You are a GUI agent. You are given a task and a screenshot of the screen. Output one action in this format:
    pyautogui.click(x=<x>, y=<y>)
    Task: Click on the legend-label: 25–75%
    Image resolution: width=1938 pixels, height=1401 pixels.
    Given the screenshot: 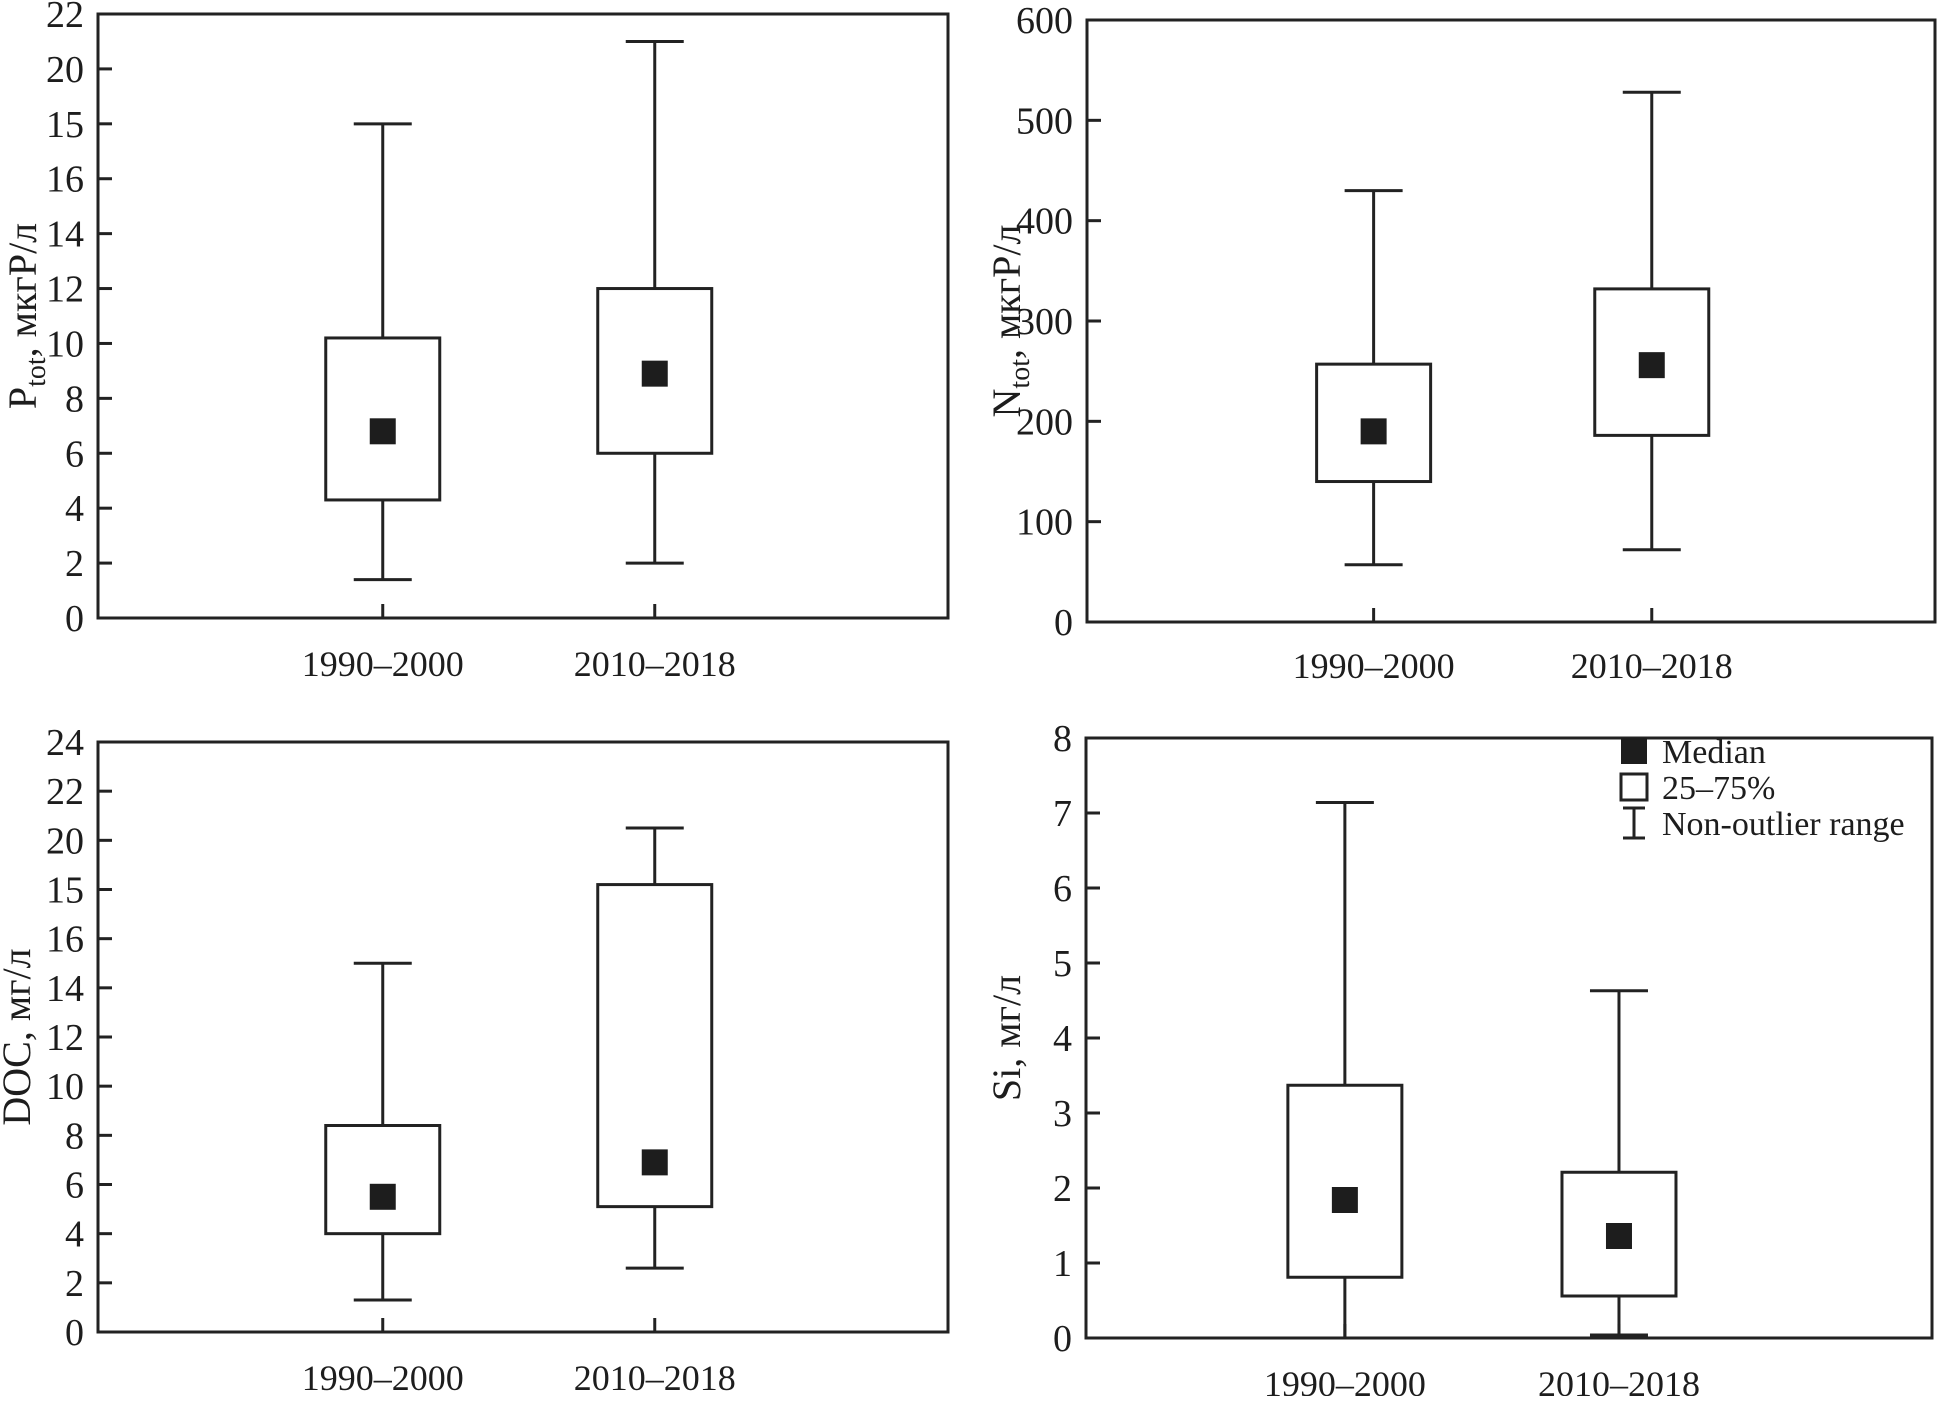 What is the action you would take?
    pyautogui.click(x=1718, y=788)
    